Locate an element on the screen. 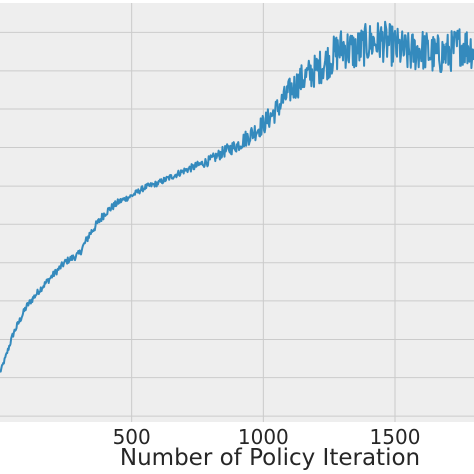 This screenshot has width=474, height=474. x-axis-ticks: 500 1000 1500 is located at coordinates (267, 437).